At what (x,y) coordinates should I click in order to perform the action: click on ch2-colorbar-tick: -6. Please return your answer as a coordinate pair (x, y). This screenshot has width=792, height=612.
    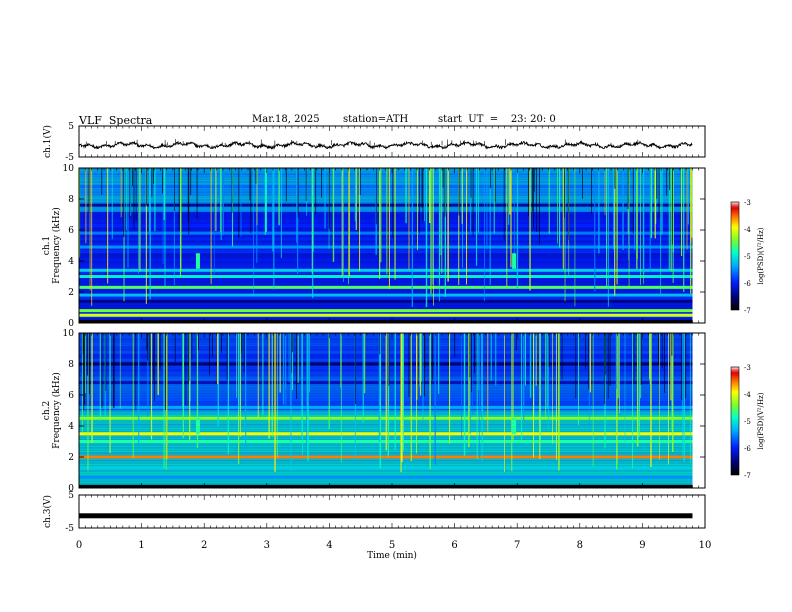
    Looking at the image, I should click on (747, 449).